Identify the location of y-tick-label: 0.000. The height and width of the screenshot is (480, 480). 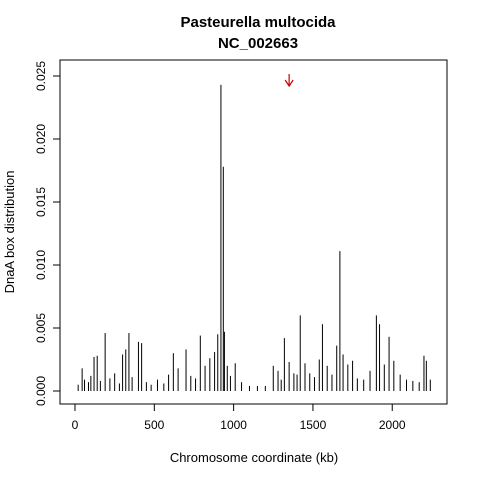
(41, 391).